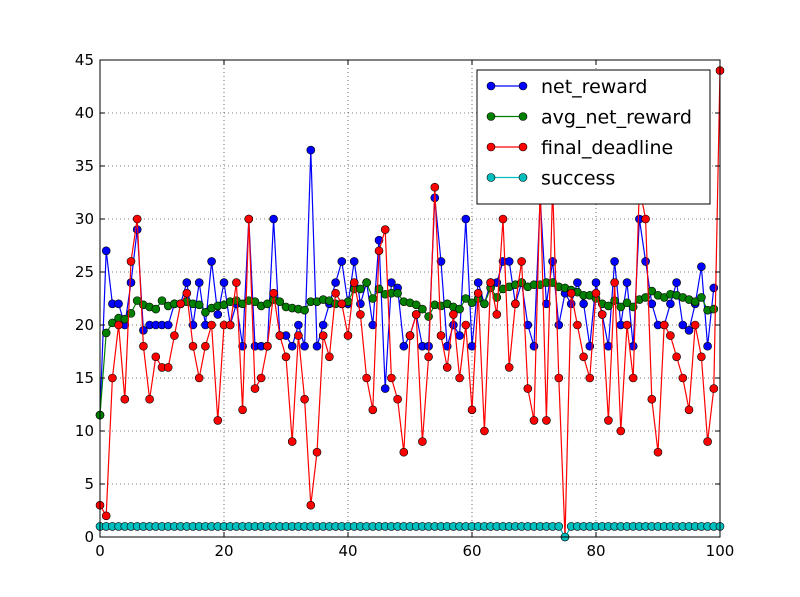  What do you see at coordinates (89, 537) in the screenshot?
I see `y-tick-label: 0` at bounding box center [89, 537].